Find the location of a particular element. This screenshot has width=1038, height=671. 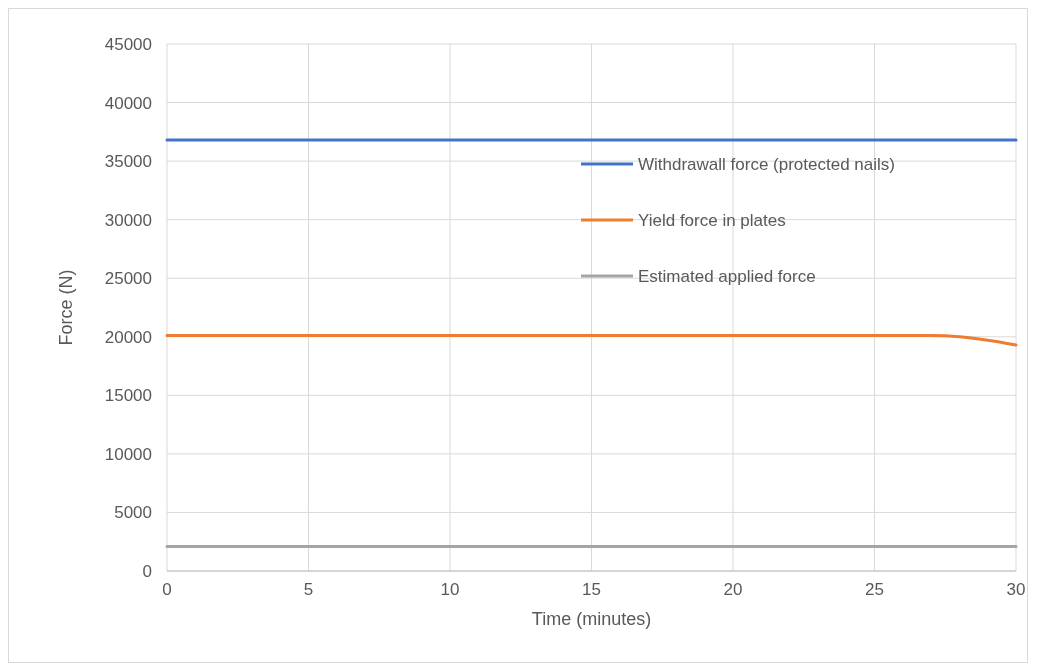

y-tick-label: 30000 is located at coordinates (128, 220).